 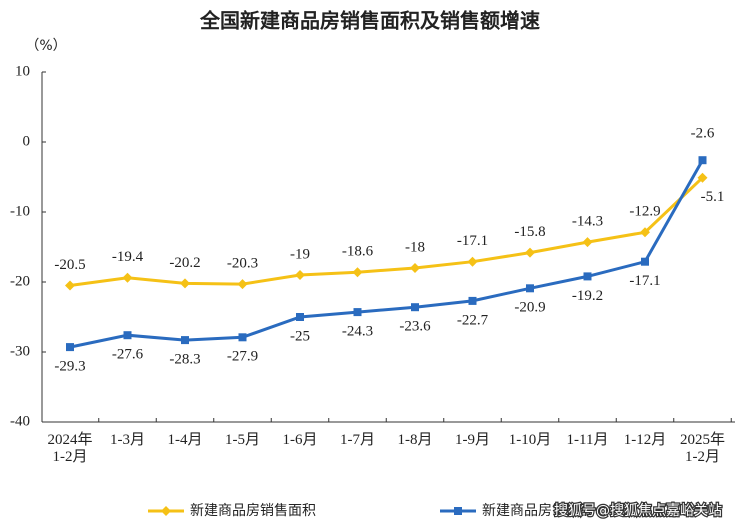 I want to click on data-label: -12.9, so click(x=644, y=212).